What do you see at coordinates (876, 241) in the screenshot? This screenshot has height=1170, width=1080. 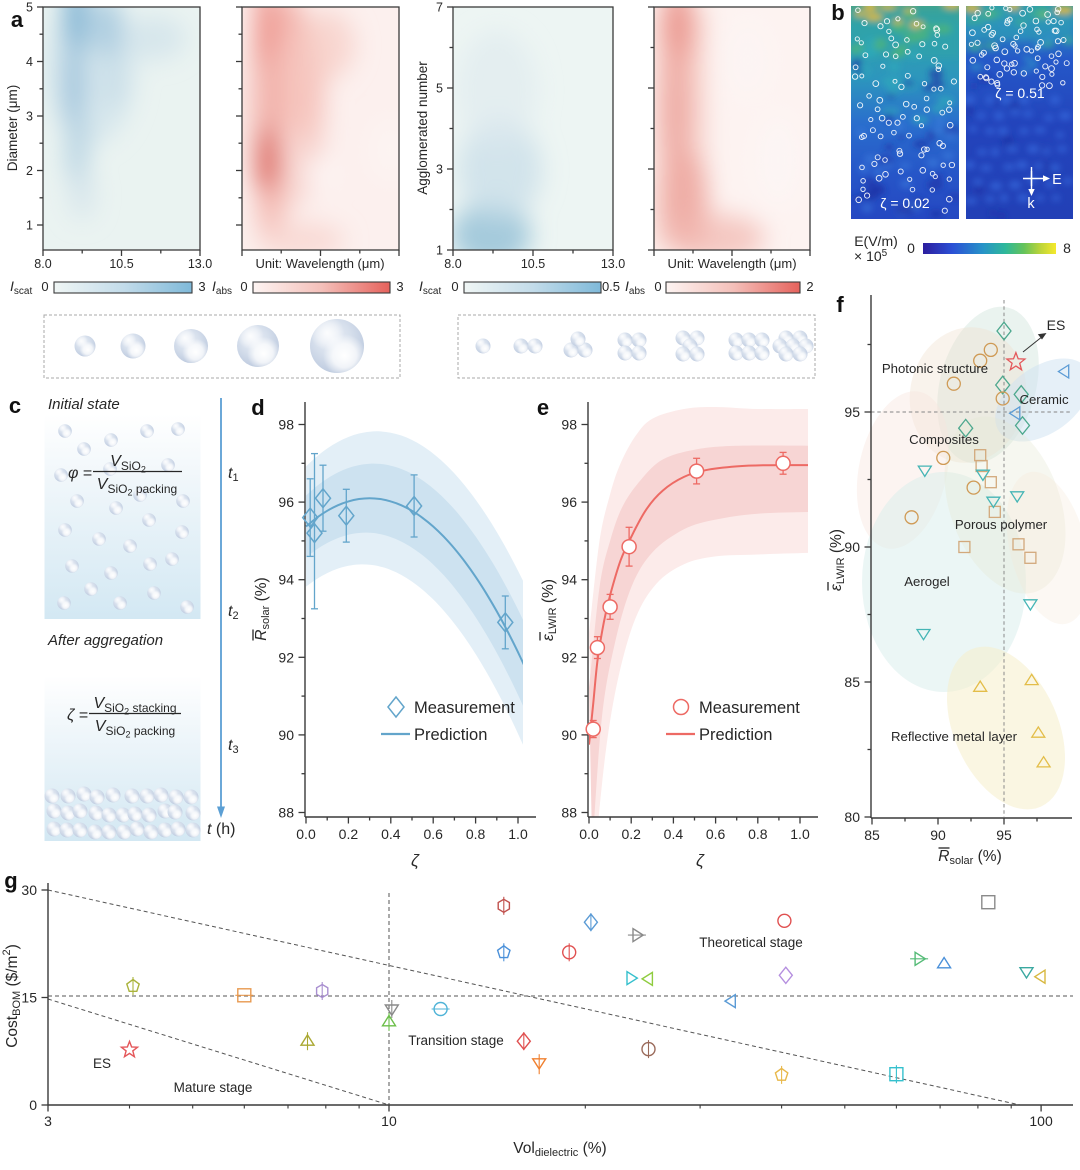 I see `svg-text: E(V/m)` at bounding box center [876, 241].